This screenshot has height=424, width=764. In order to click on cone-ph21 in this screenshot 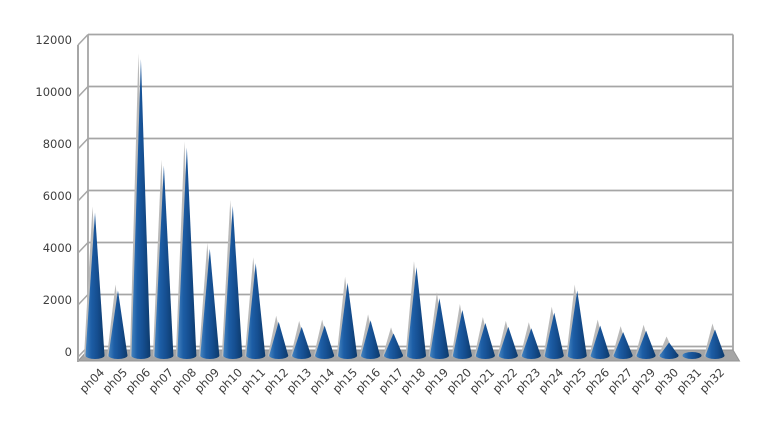, I will do `click(485, 339)`.